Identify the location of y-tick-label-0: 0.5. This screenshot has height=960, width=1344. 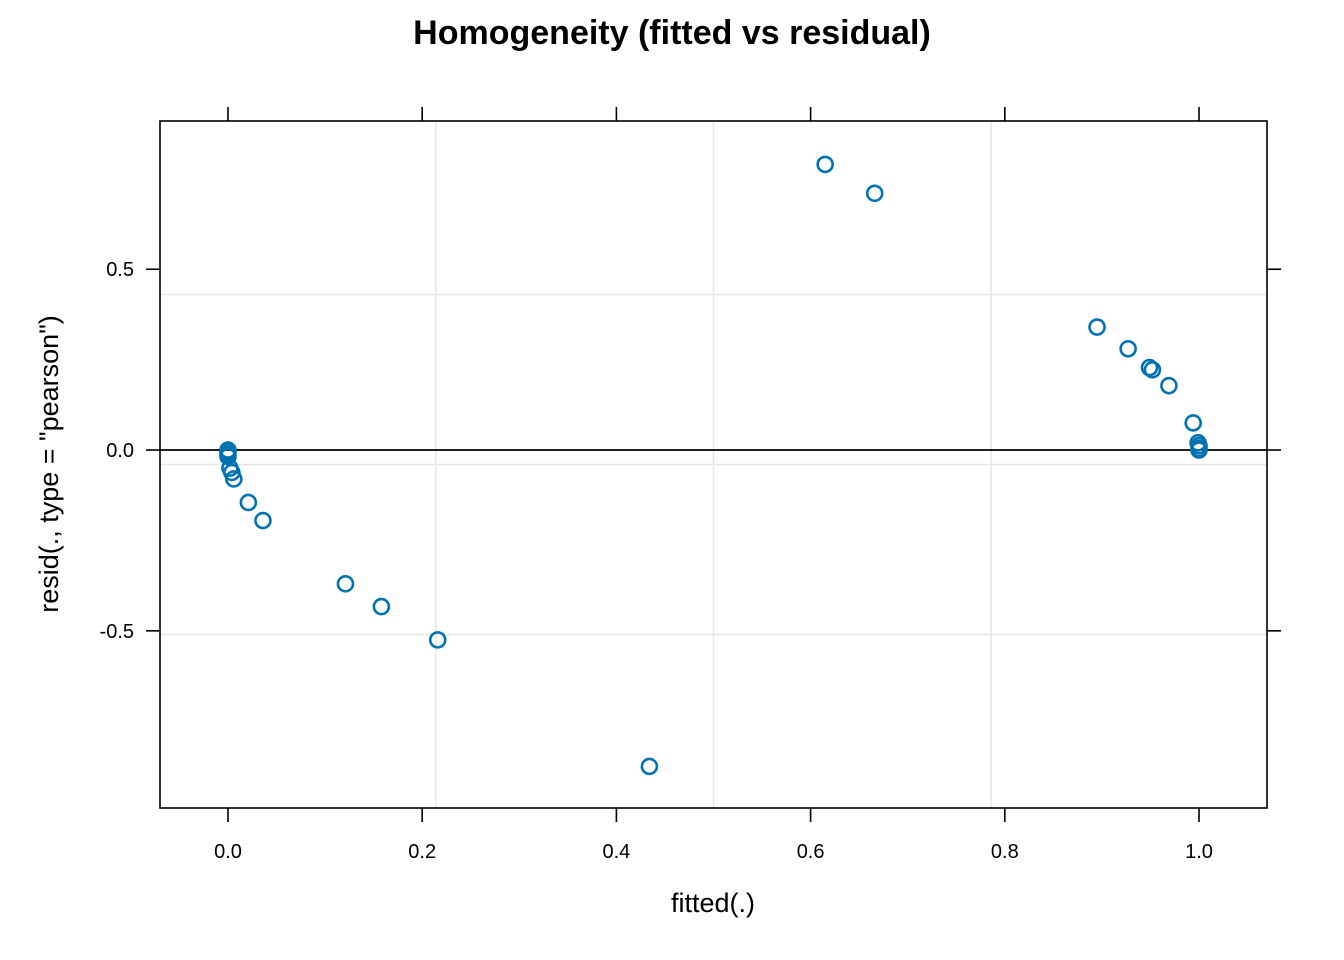
(120, 270).